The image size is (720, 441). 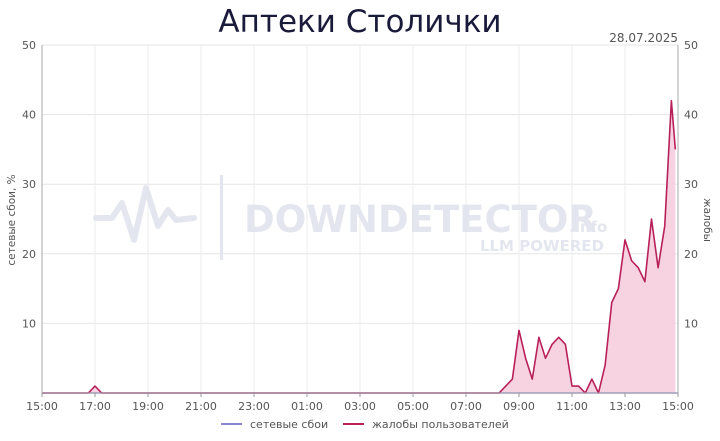 What do you see at coordinates (201, 406) in the screenshot?
I see `x-tick-label: 21:00` at bounding box center [201, 406].